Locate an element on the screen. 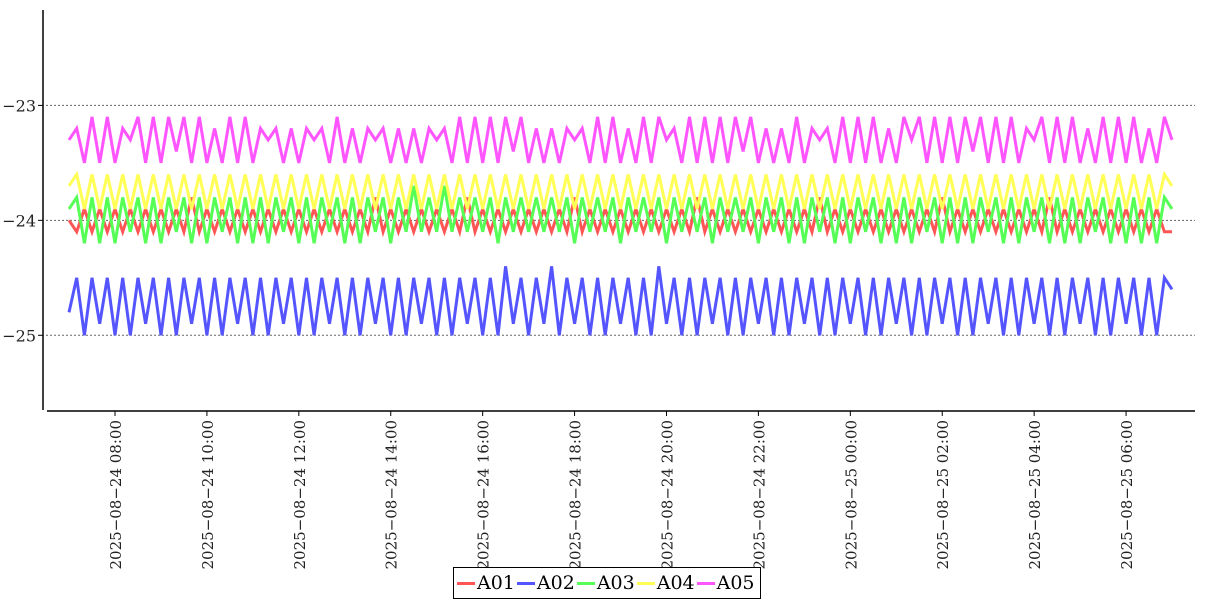  legend-item-a02: A02 is located at coordinates (545, 583).